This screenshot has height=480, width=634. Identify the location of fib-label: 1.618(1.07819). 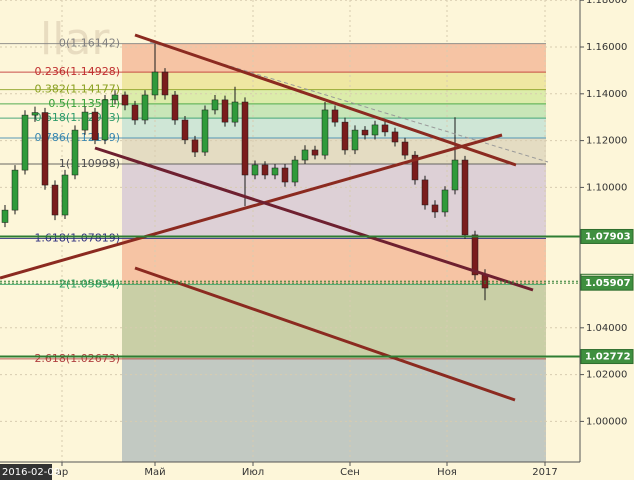
(77, 237).